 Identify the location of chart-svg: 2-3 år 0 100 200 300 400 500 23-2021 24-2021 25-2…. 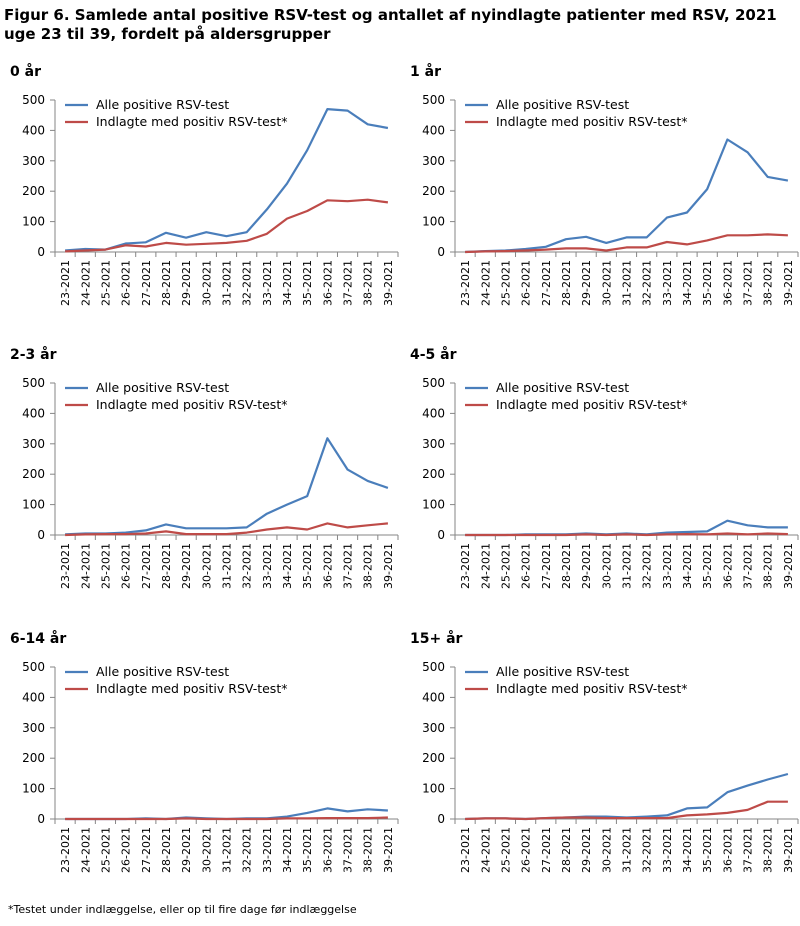
(204, 467).